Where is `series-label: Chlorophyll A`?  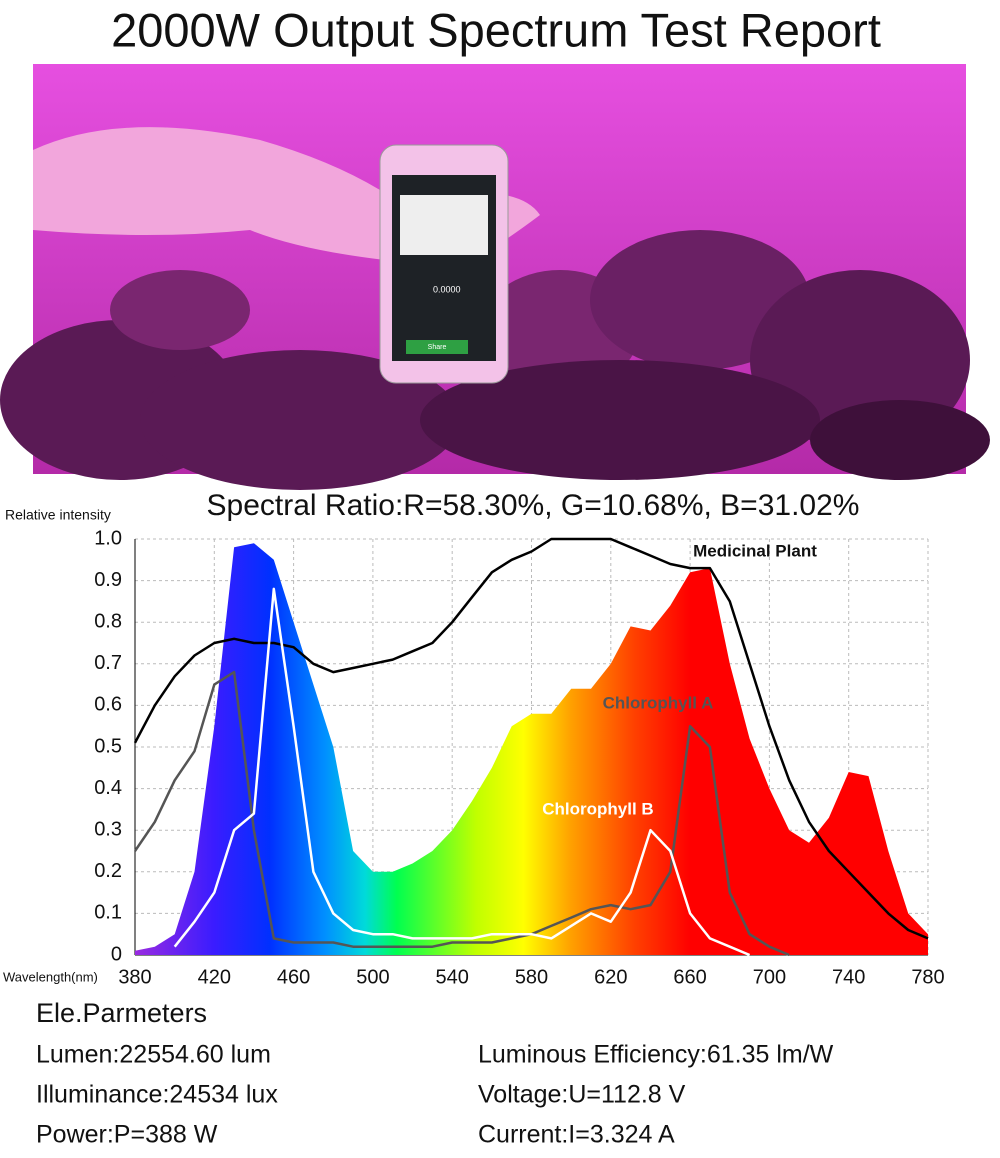 series-label: Chlorophyll A is located at coordinates (658, 702).